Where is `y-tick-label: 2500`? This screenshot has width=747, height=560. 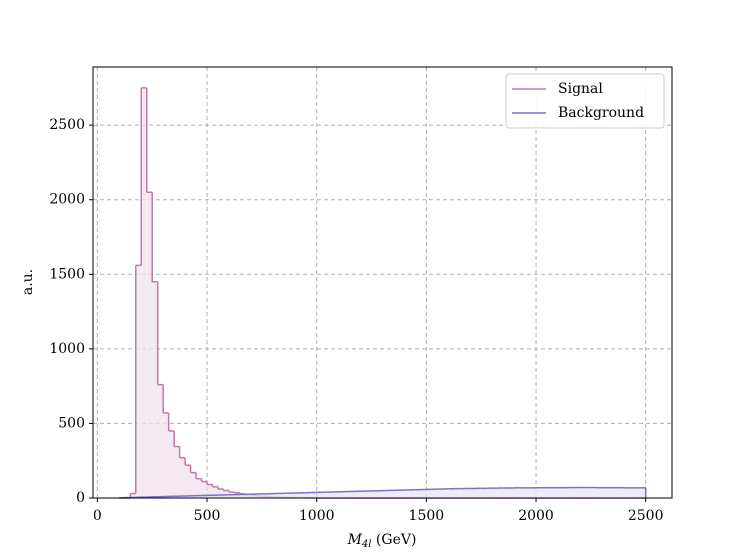
y-tick-label: 2500 is located at coordinates (67, 125).